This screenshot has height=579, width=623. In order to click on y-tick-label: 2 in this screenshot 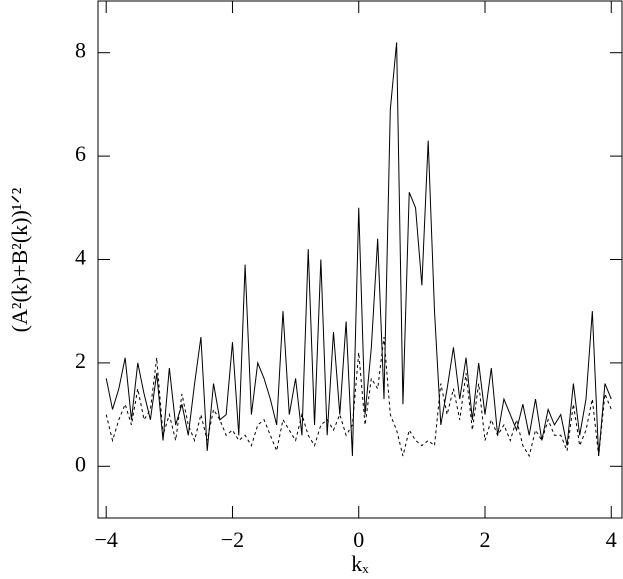, I will do `click(80, 360)`.